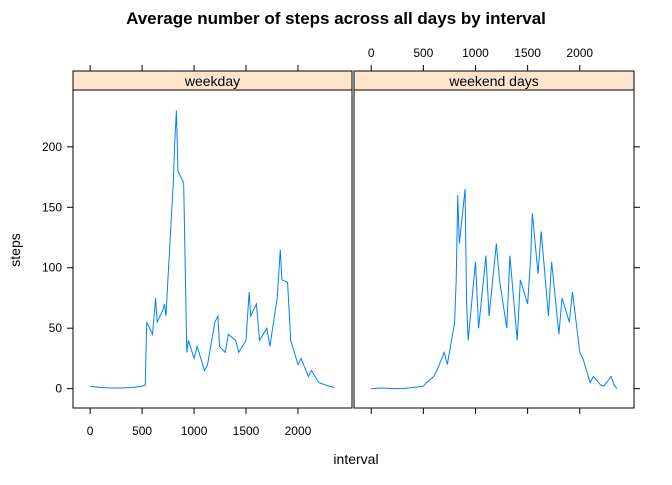  I want to click on y-tick-label: 0, so click(58, 389).